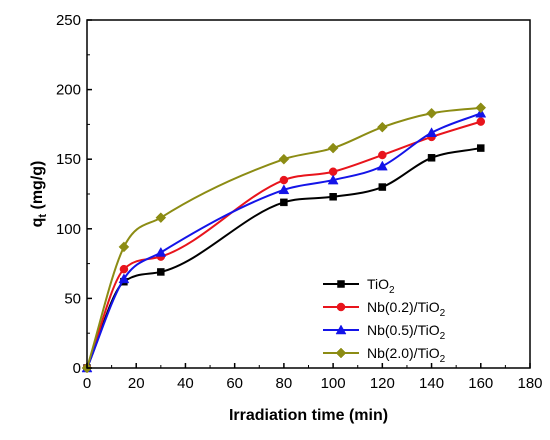  I want to click on x-tick-label: 20, so click(136, 383).